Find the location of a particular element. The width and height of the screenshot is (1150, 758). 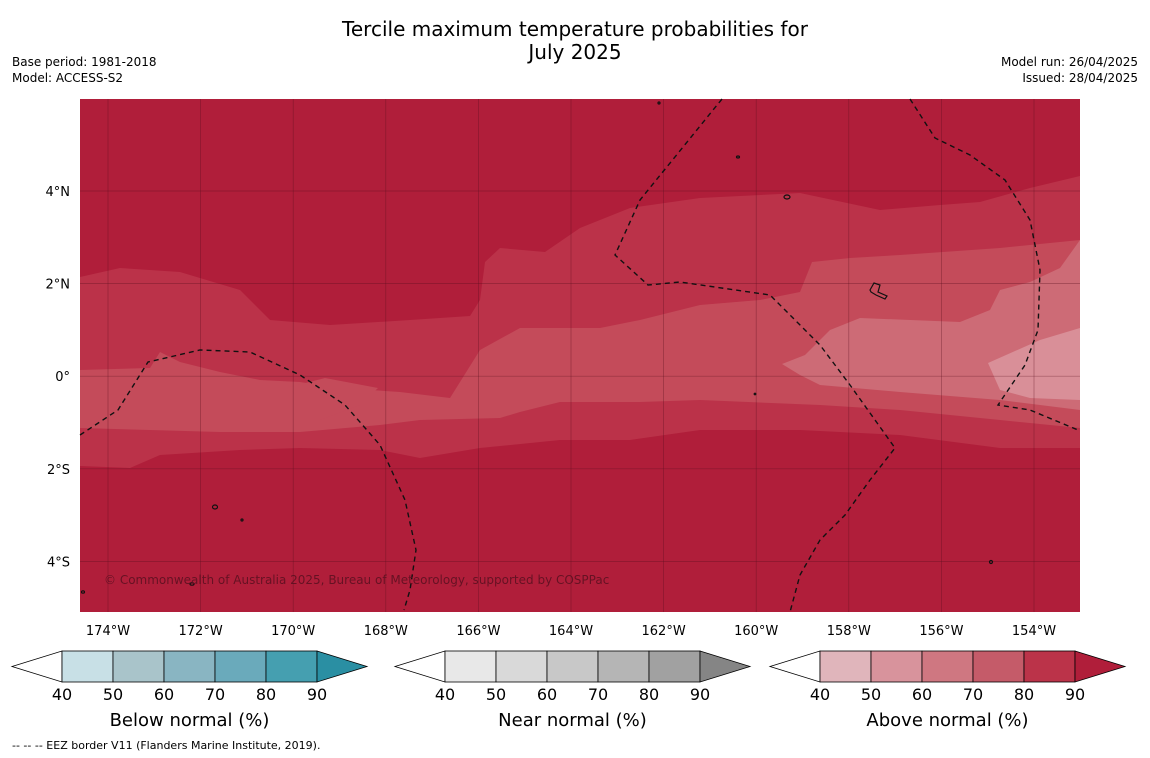

above-50-region is located at coordinates (1034, 364).